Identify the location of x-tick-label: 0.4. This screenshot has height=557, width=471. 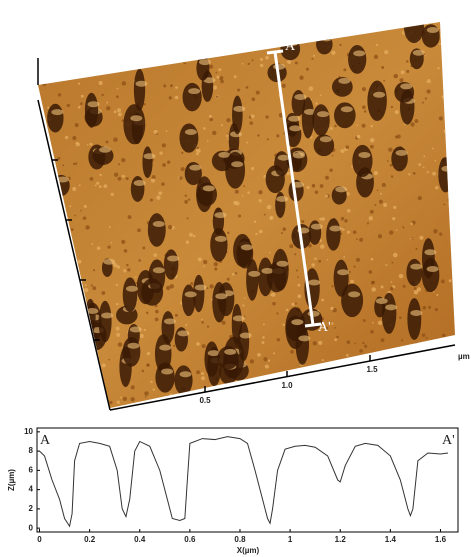
(140, 539).